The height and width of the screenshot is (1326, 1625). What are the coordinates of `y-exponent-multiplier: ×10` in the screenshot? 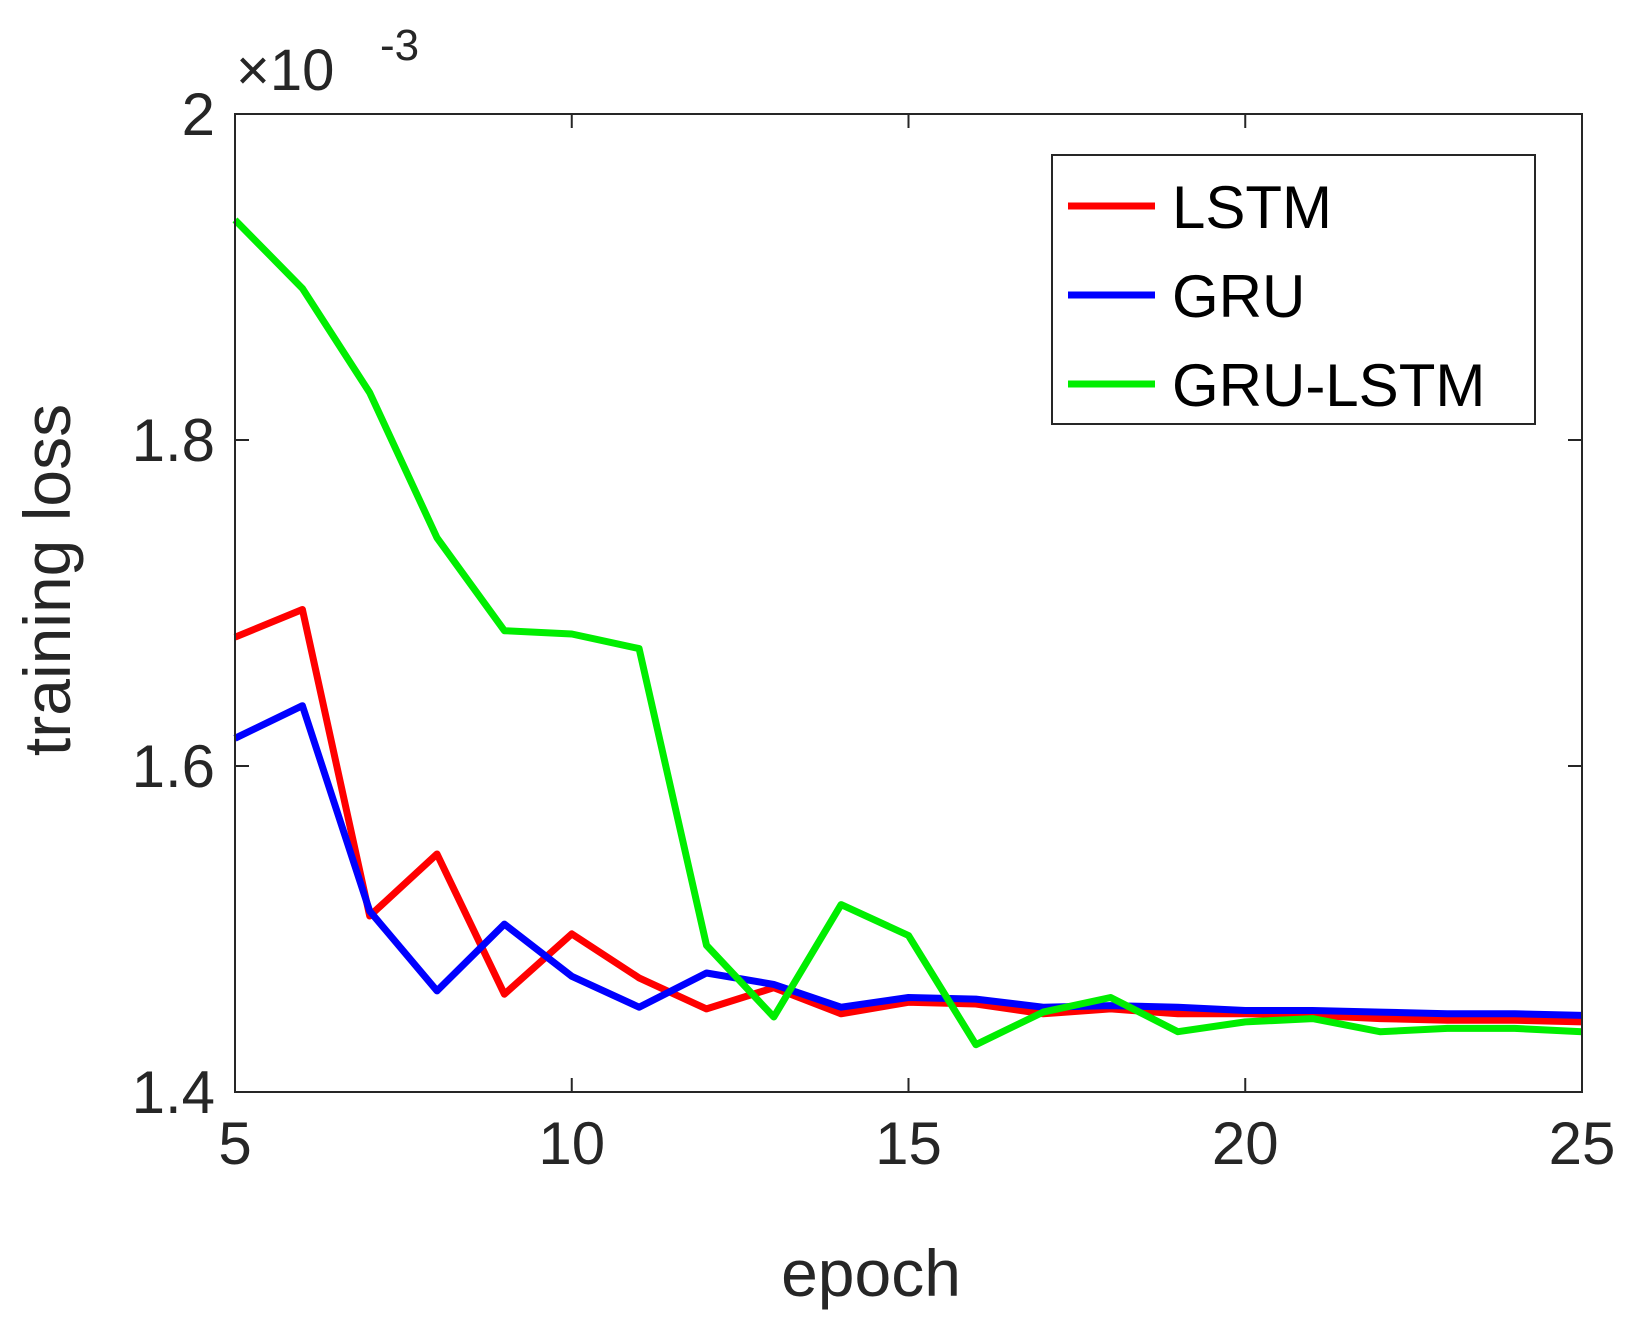 It's located at (285, 70).